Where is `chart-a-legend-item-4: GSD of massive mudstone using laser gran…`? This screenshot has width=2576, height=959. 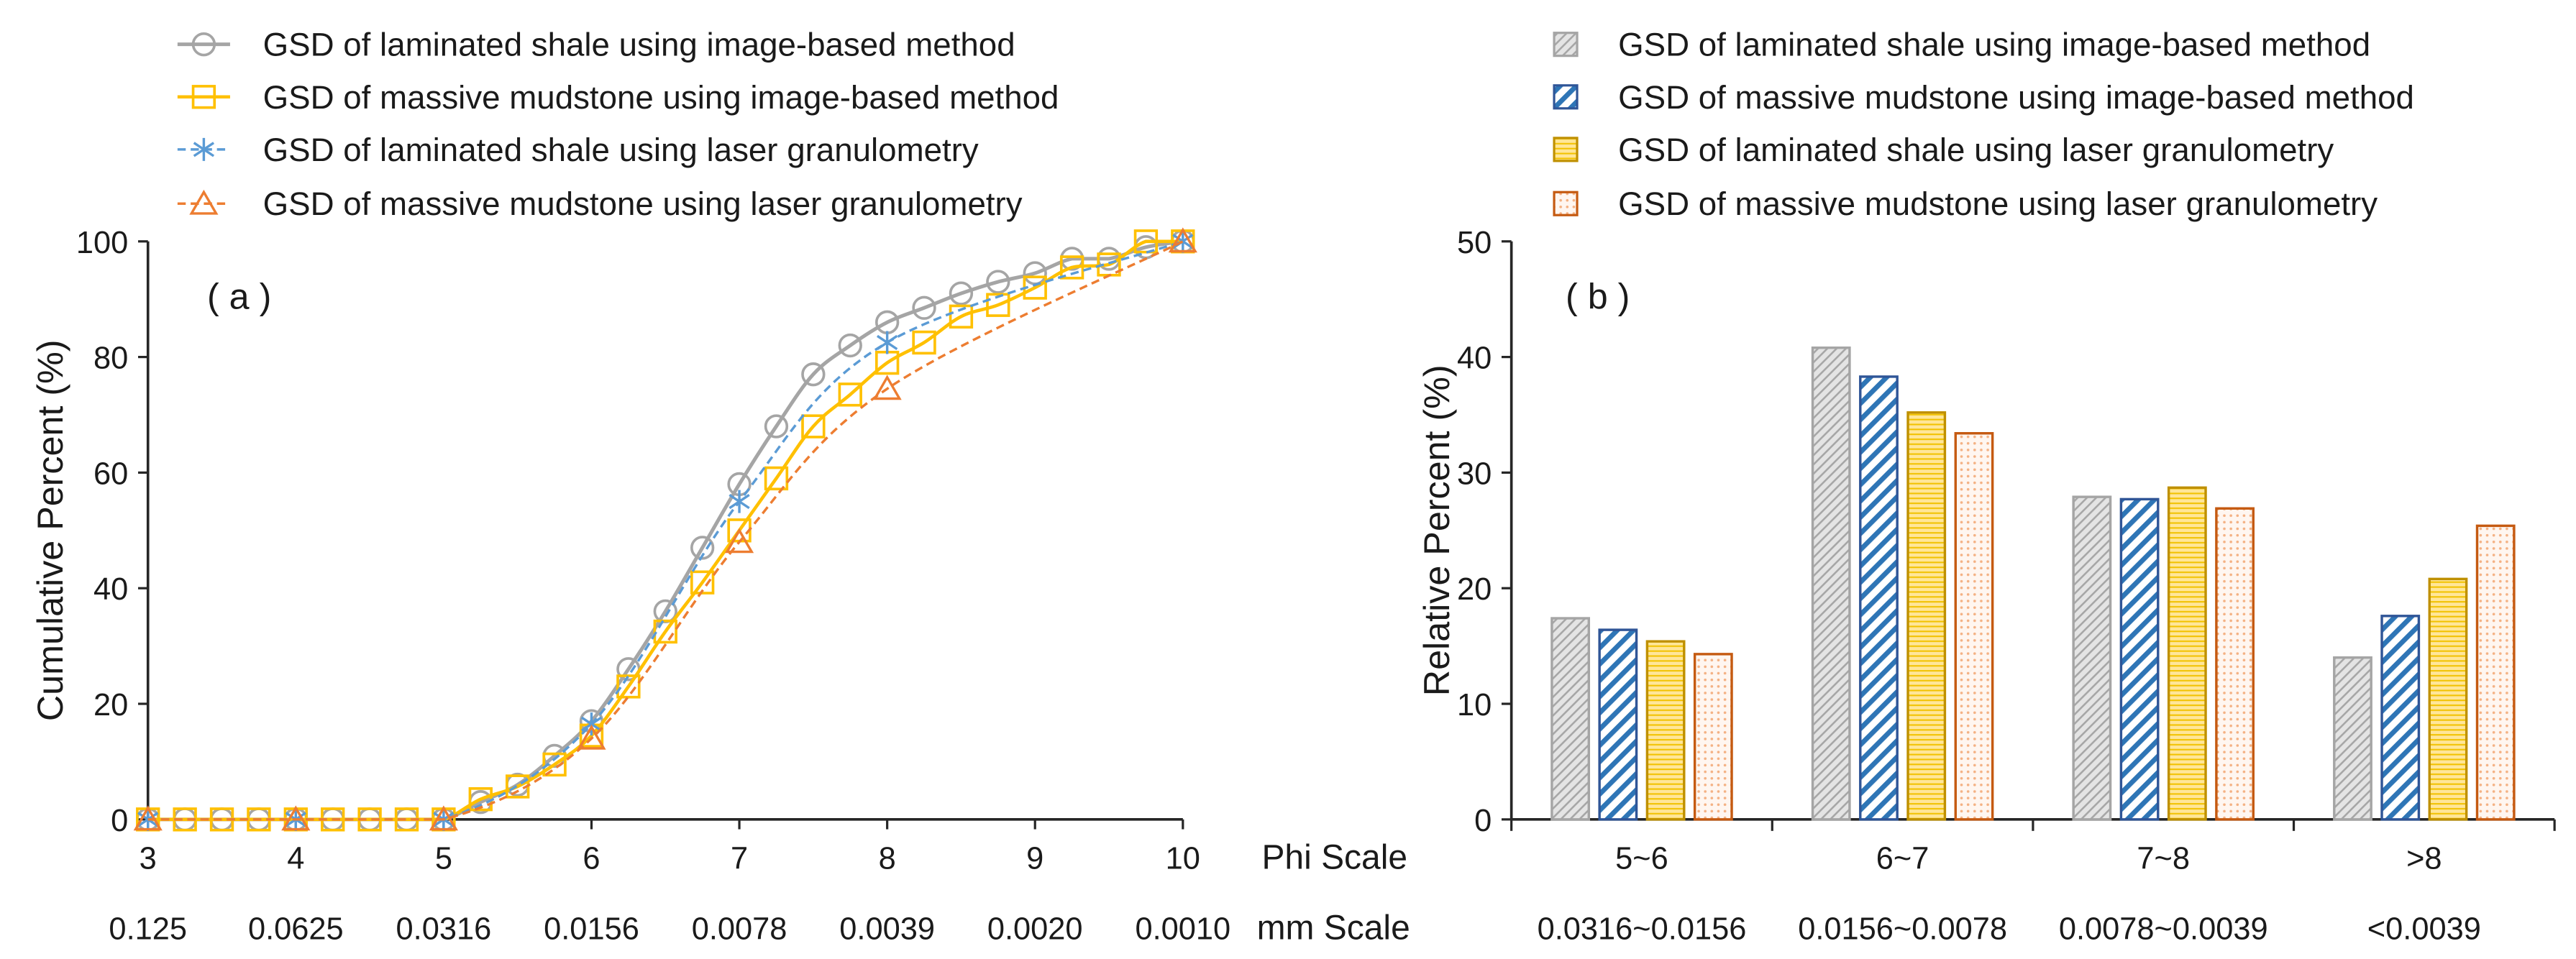
chart-a-legend-item-4: GSD of massive mudstone using laser gran… is located at coordinates (600, 203).